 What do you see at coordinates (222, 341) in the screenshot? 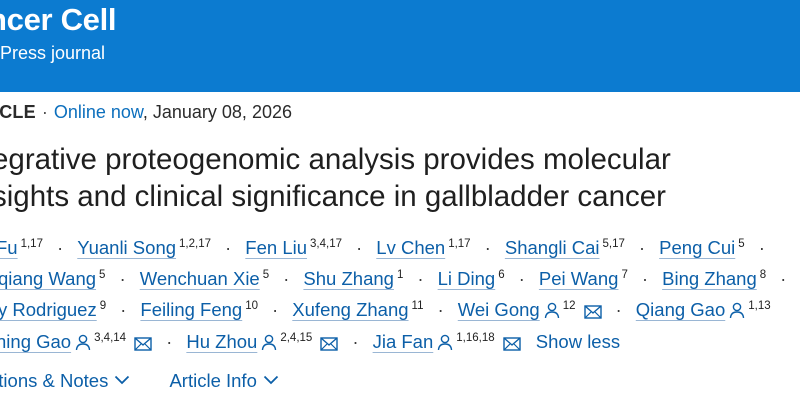
I see `author-link: Hu Zhou` at bounding box center [222, 341].